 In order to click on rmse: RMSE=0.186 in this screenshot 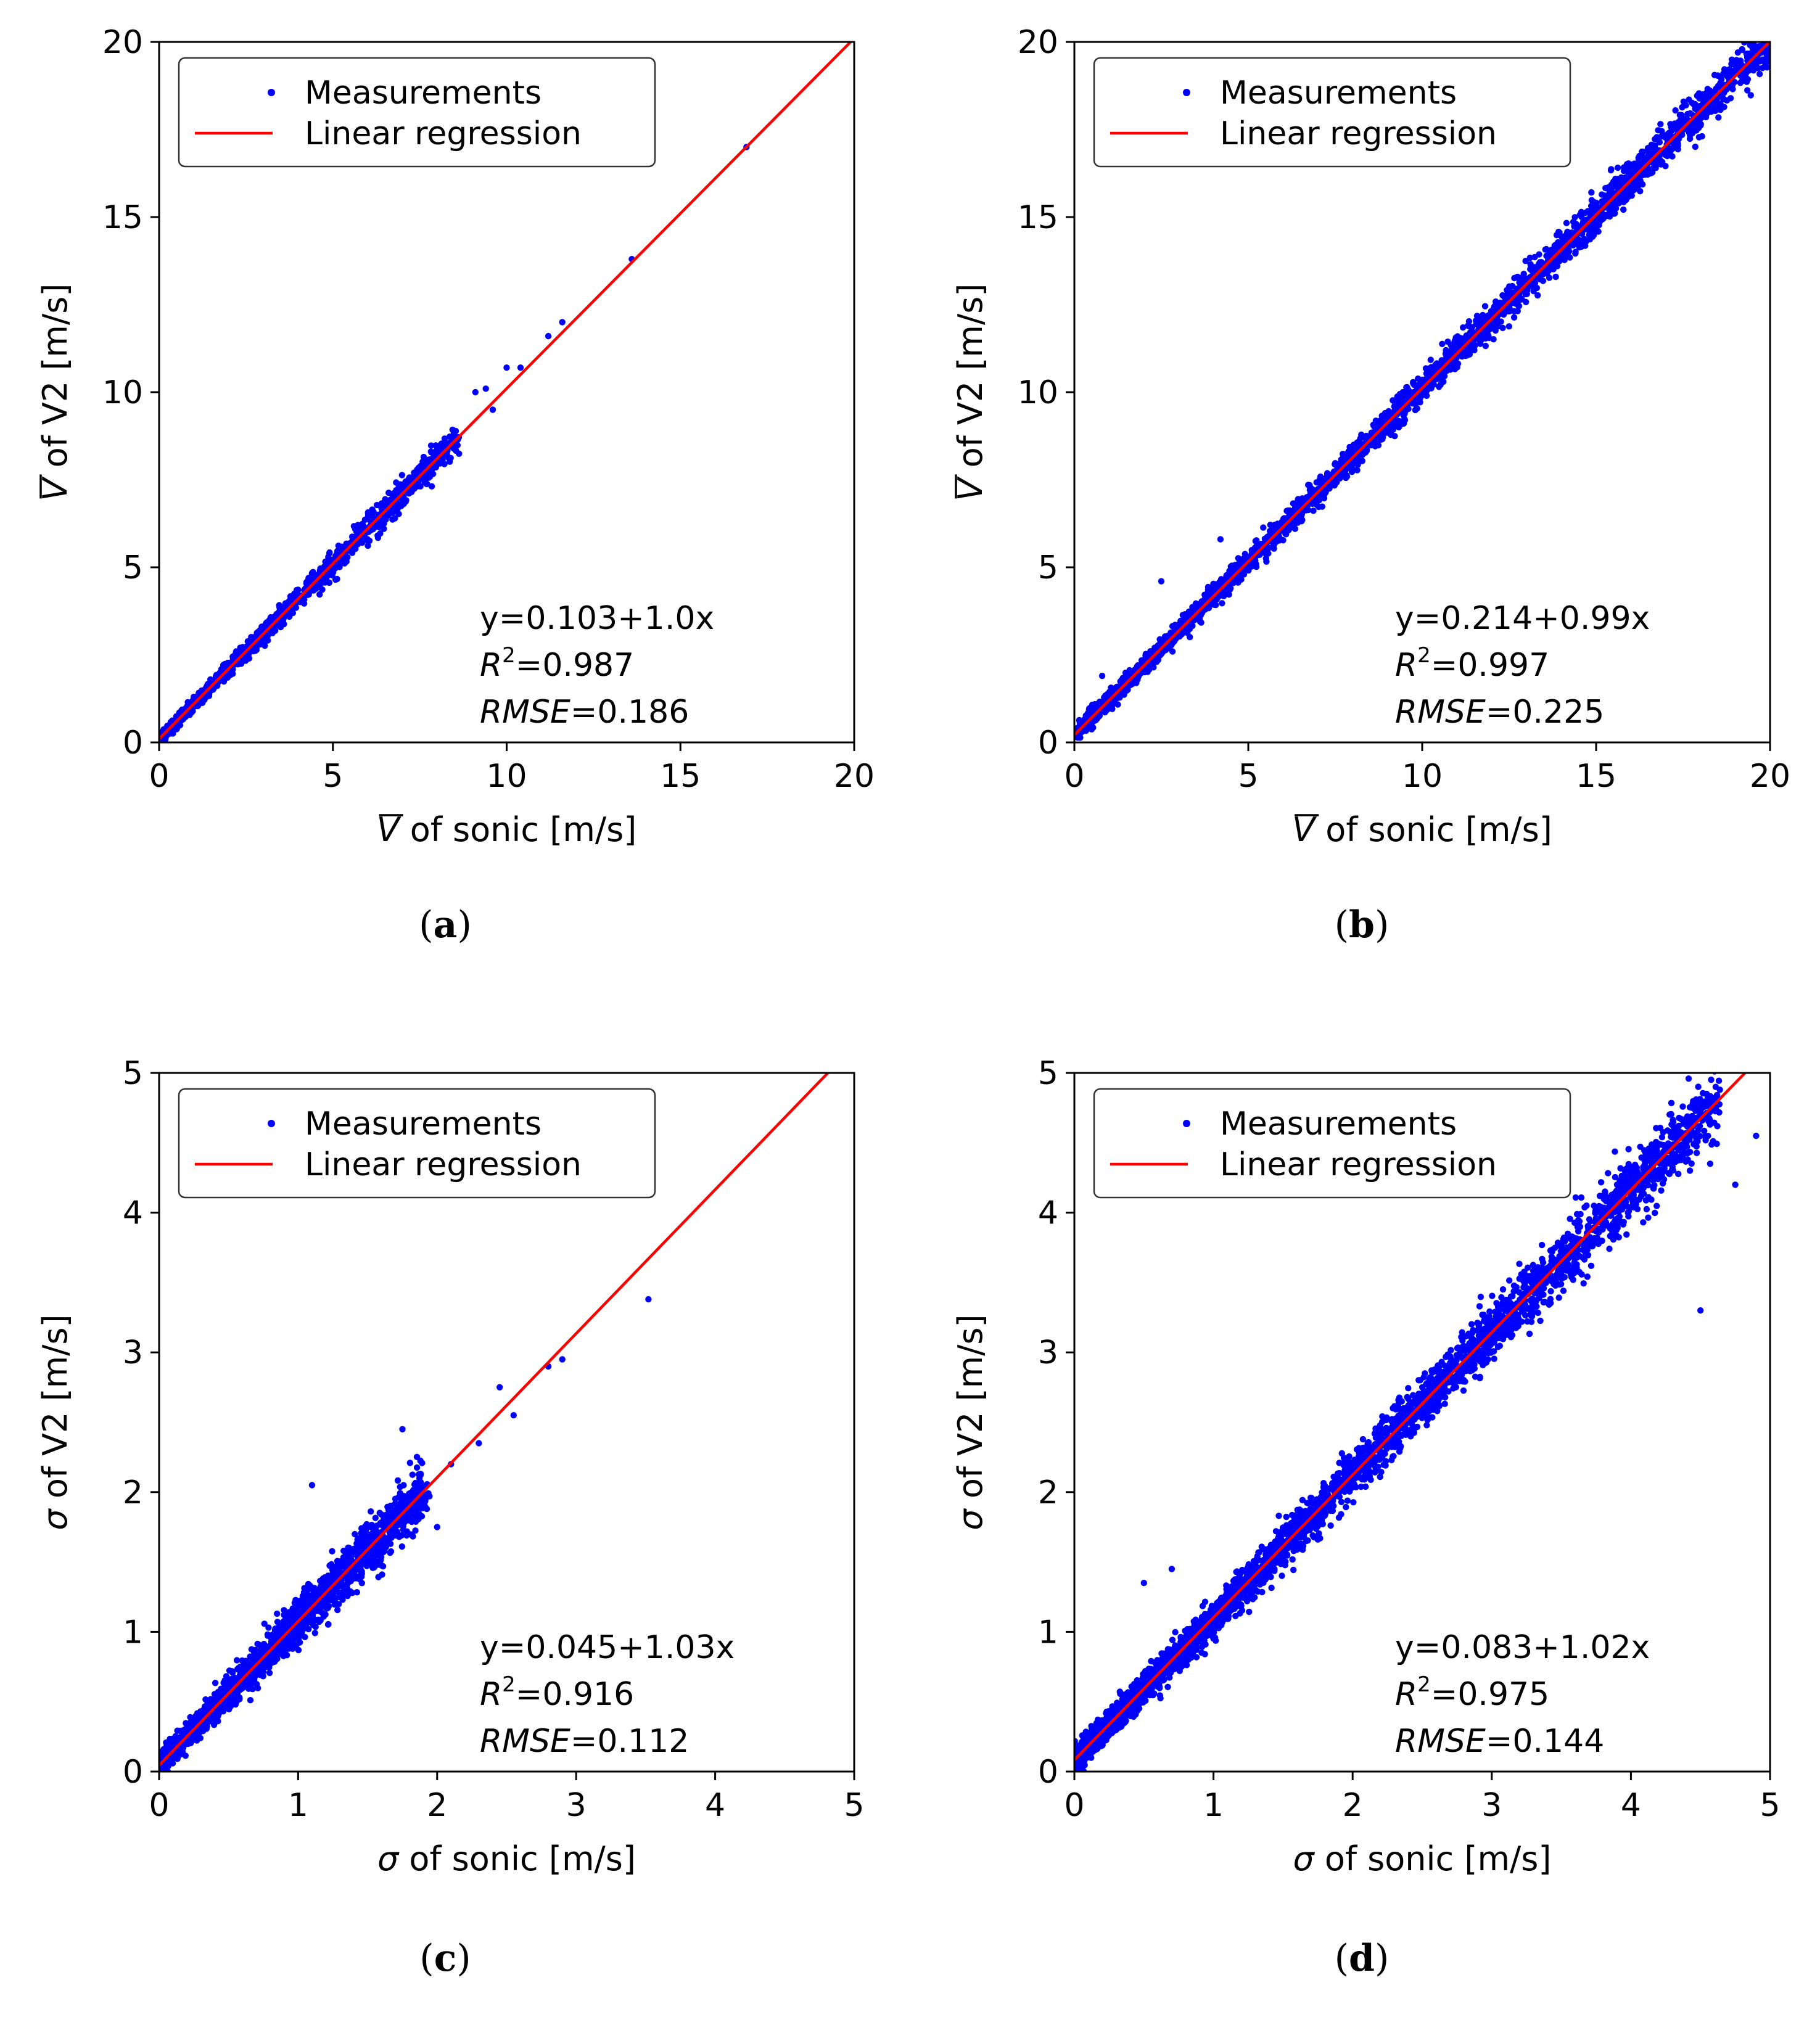, I will do `click(584, 712)`.